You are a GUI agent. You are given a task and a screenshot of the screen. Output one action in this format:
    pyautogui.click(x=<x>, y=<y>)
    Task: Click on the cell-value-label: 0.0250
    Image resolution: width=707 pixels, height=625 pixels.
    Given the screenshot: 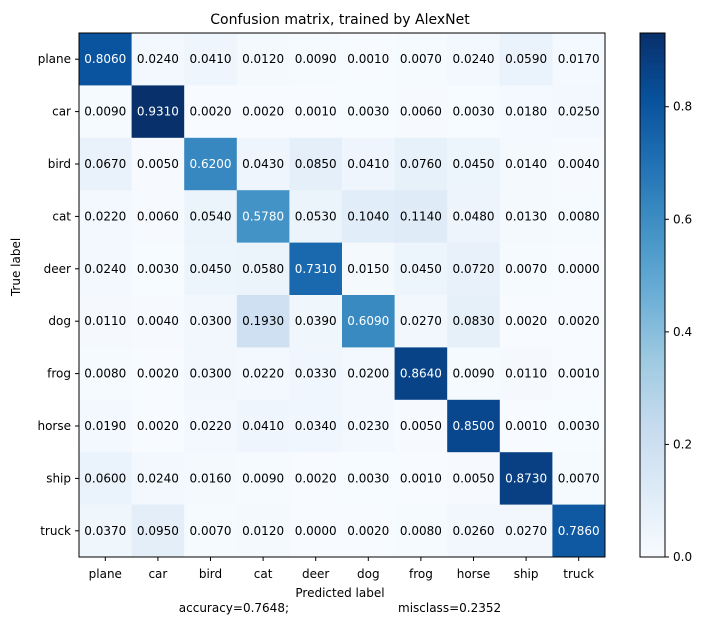 What is the action you would take?
    pyautogui.click(x=579, y=112)
    